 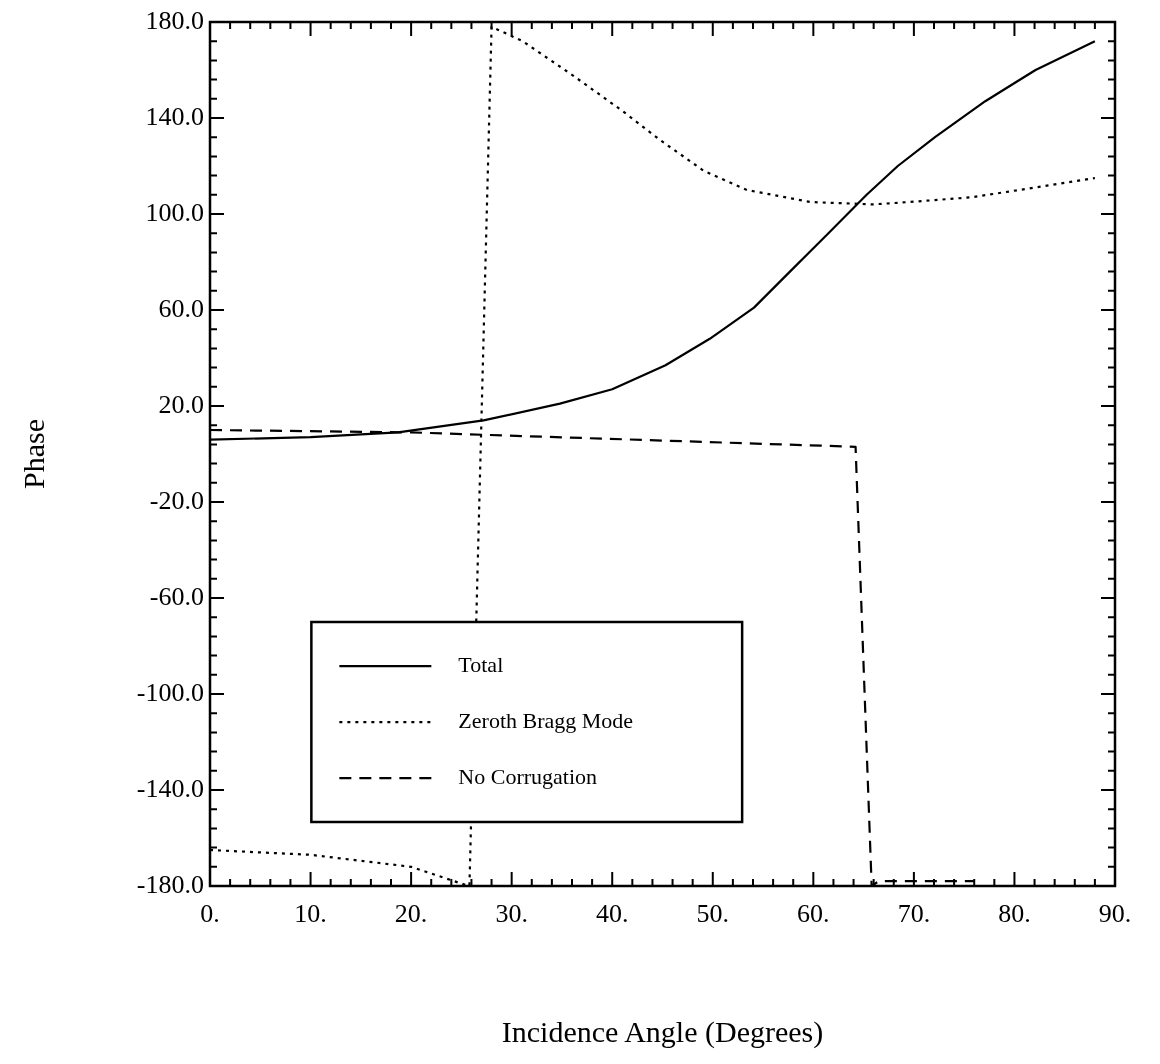 I want to click on x-tick-label: 30., so click(x=511, y=914).